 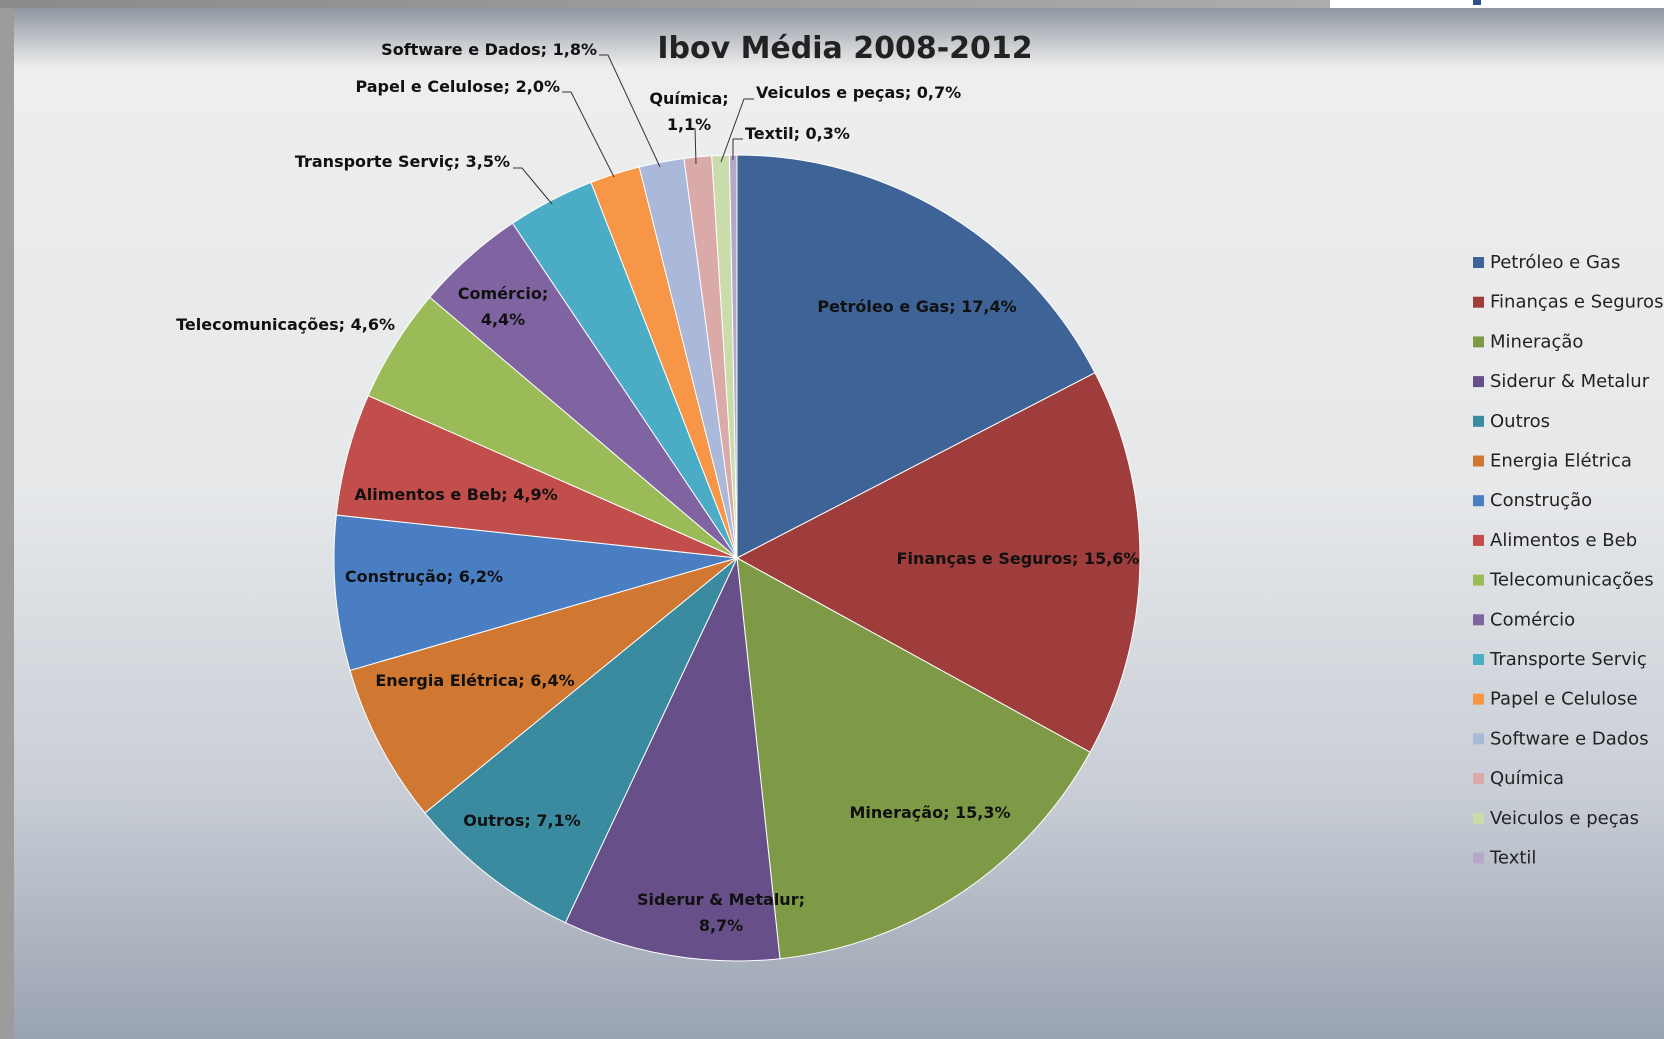 What do you see at coordinates (1532, 619) in the screenshot?
I see `legend-label-comercio: Comércio` at bounding box center [1532, 619].